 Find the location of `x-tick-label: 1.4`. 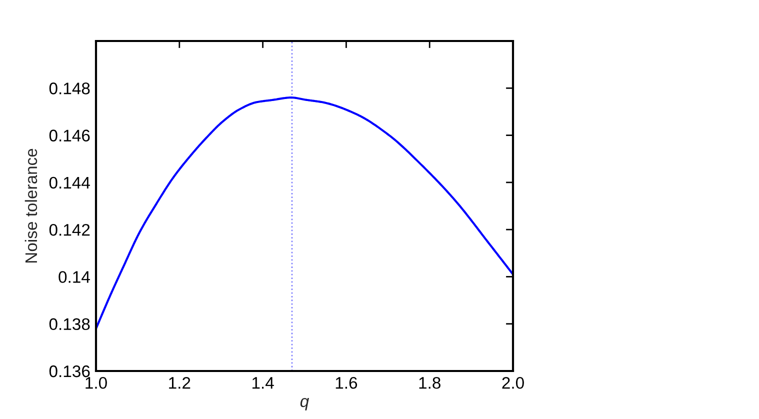

x-tick-label: 1.4 is located at coordinates (263, 383).